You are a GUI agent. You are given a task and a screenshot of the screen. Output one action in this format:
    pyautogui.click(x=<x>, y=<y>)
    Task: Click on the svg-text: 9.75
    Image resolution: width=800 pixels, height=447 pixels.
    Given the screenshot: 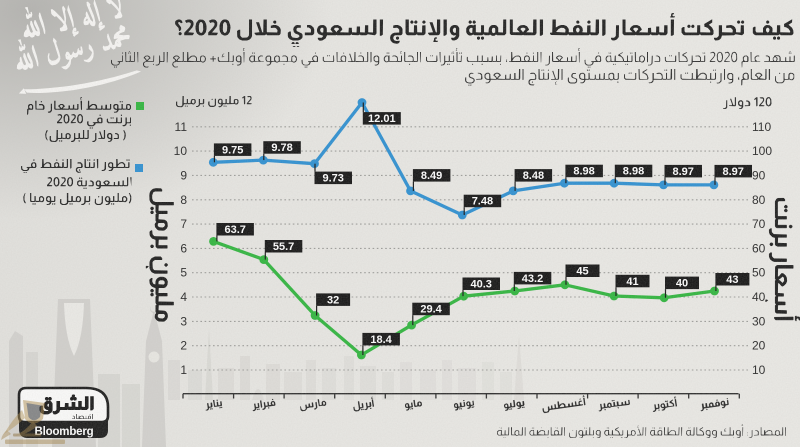 What is the action you would take?
    pyautogui.click(x=232, y=150)
    